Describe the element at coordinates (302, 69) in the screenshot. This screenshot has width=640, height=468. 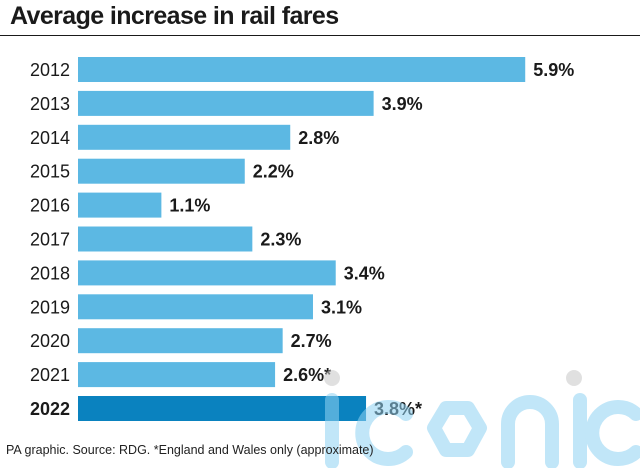
I see `bar-2012` at that location.